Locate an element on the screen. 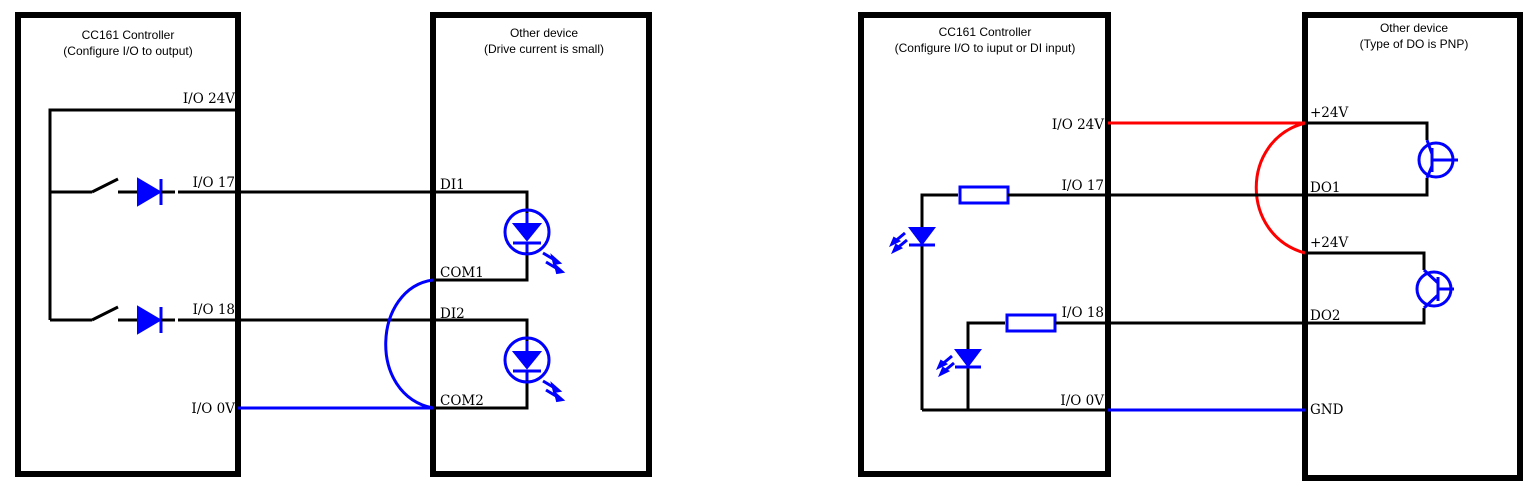 The image size is (1540, 493). left-pin-io17: I/O 17 is located at coordinates (214, 183).